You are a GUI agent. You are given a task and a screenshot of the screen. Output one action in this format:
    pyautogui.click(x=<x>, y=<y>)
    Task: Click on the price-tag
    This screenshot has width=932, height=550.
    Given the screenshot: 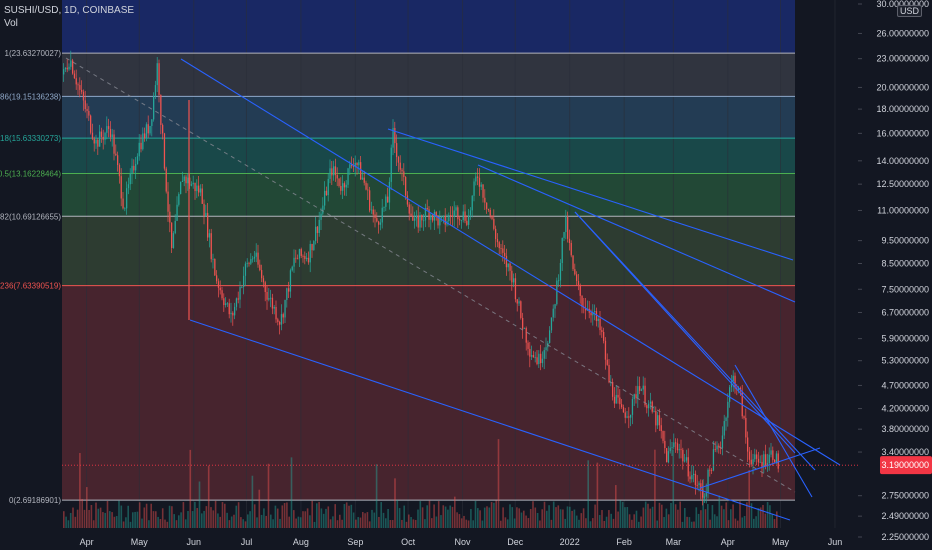 What is the action you would take?
    pyautogui.click(x=906, y=465)
    